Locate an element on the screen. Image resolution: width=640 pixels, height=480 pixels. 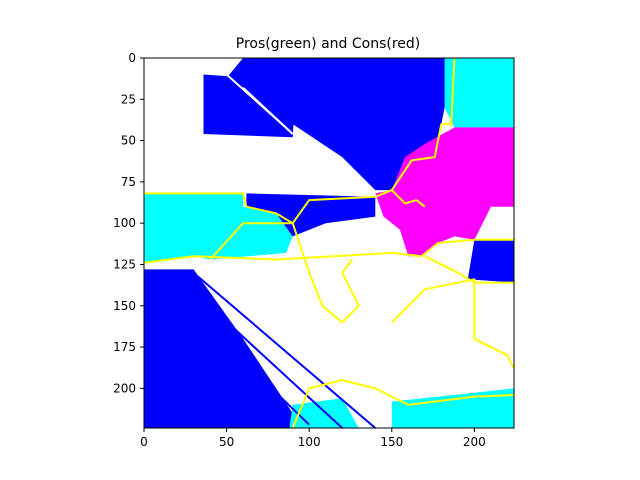
y-axis: 0 25 50 75 100 125 150 175 200 is located at coordinates (128, 223).